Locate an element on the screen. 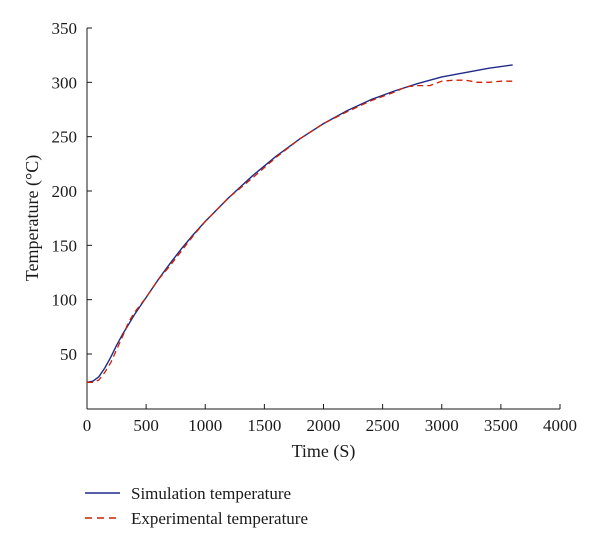  legend-label-simulation: Simulation temperature is located at coordinates (211, 493).